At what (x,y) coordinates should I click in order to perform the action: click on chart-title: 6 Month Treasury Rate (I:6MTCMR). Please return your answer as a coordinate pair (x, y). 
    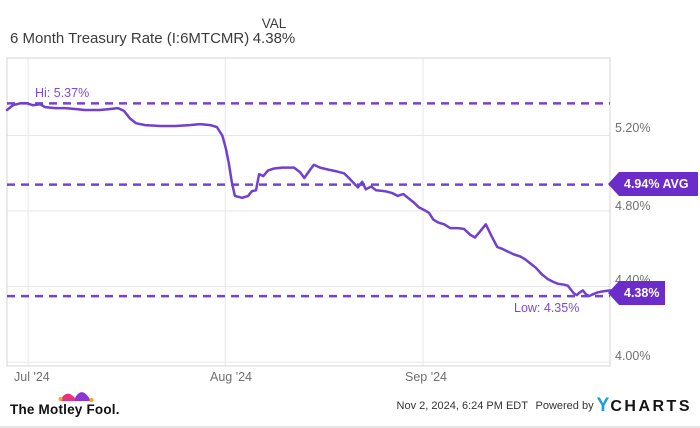
    Looking at the image, I should click on (130, 38).